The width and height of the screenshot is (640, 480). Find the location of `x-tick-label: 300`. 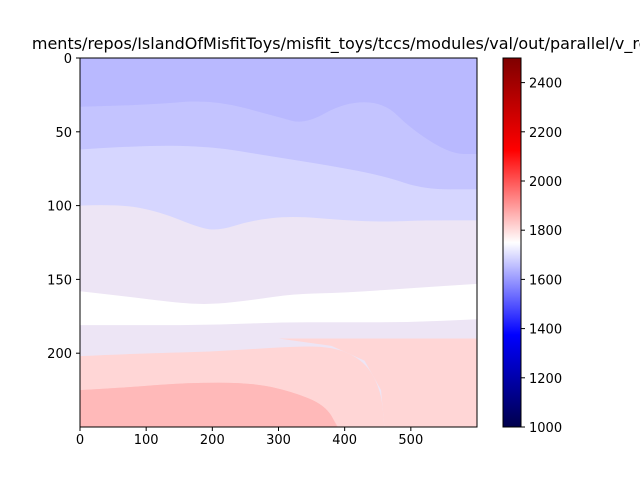

x-tick-label: 300 is located at coordinates (278, 440).